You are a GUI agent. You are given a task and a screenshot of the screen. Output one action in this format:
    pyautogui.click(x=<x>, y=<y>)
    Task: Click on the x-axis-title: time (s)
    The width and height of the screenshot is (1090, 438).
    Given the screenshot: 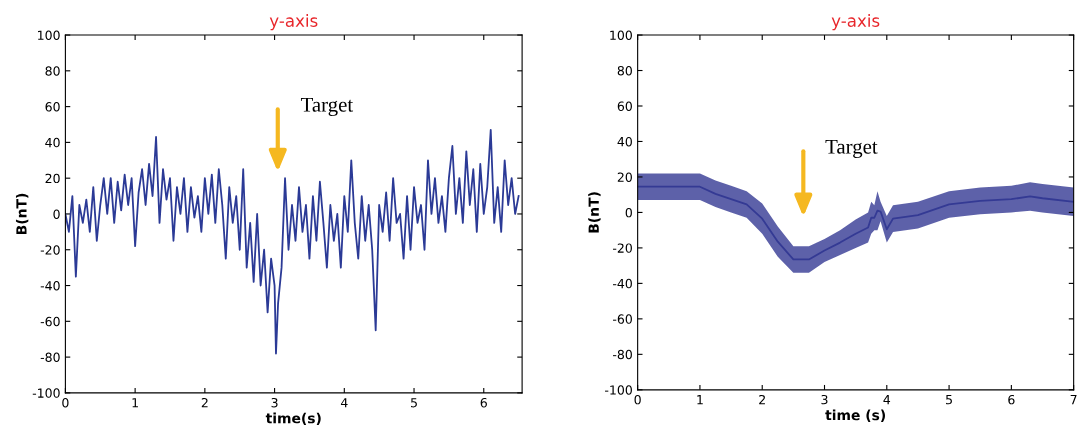 What is the action you would take?
    pyautogui.click(x=855, y=415)
    